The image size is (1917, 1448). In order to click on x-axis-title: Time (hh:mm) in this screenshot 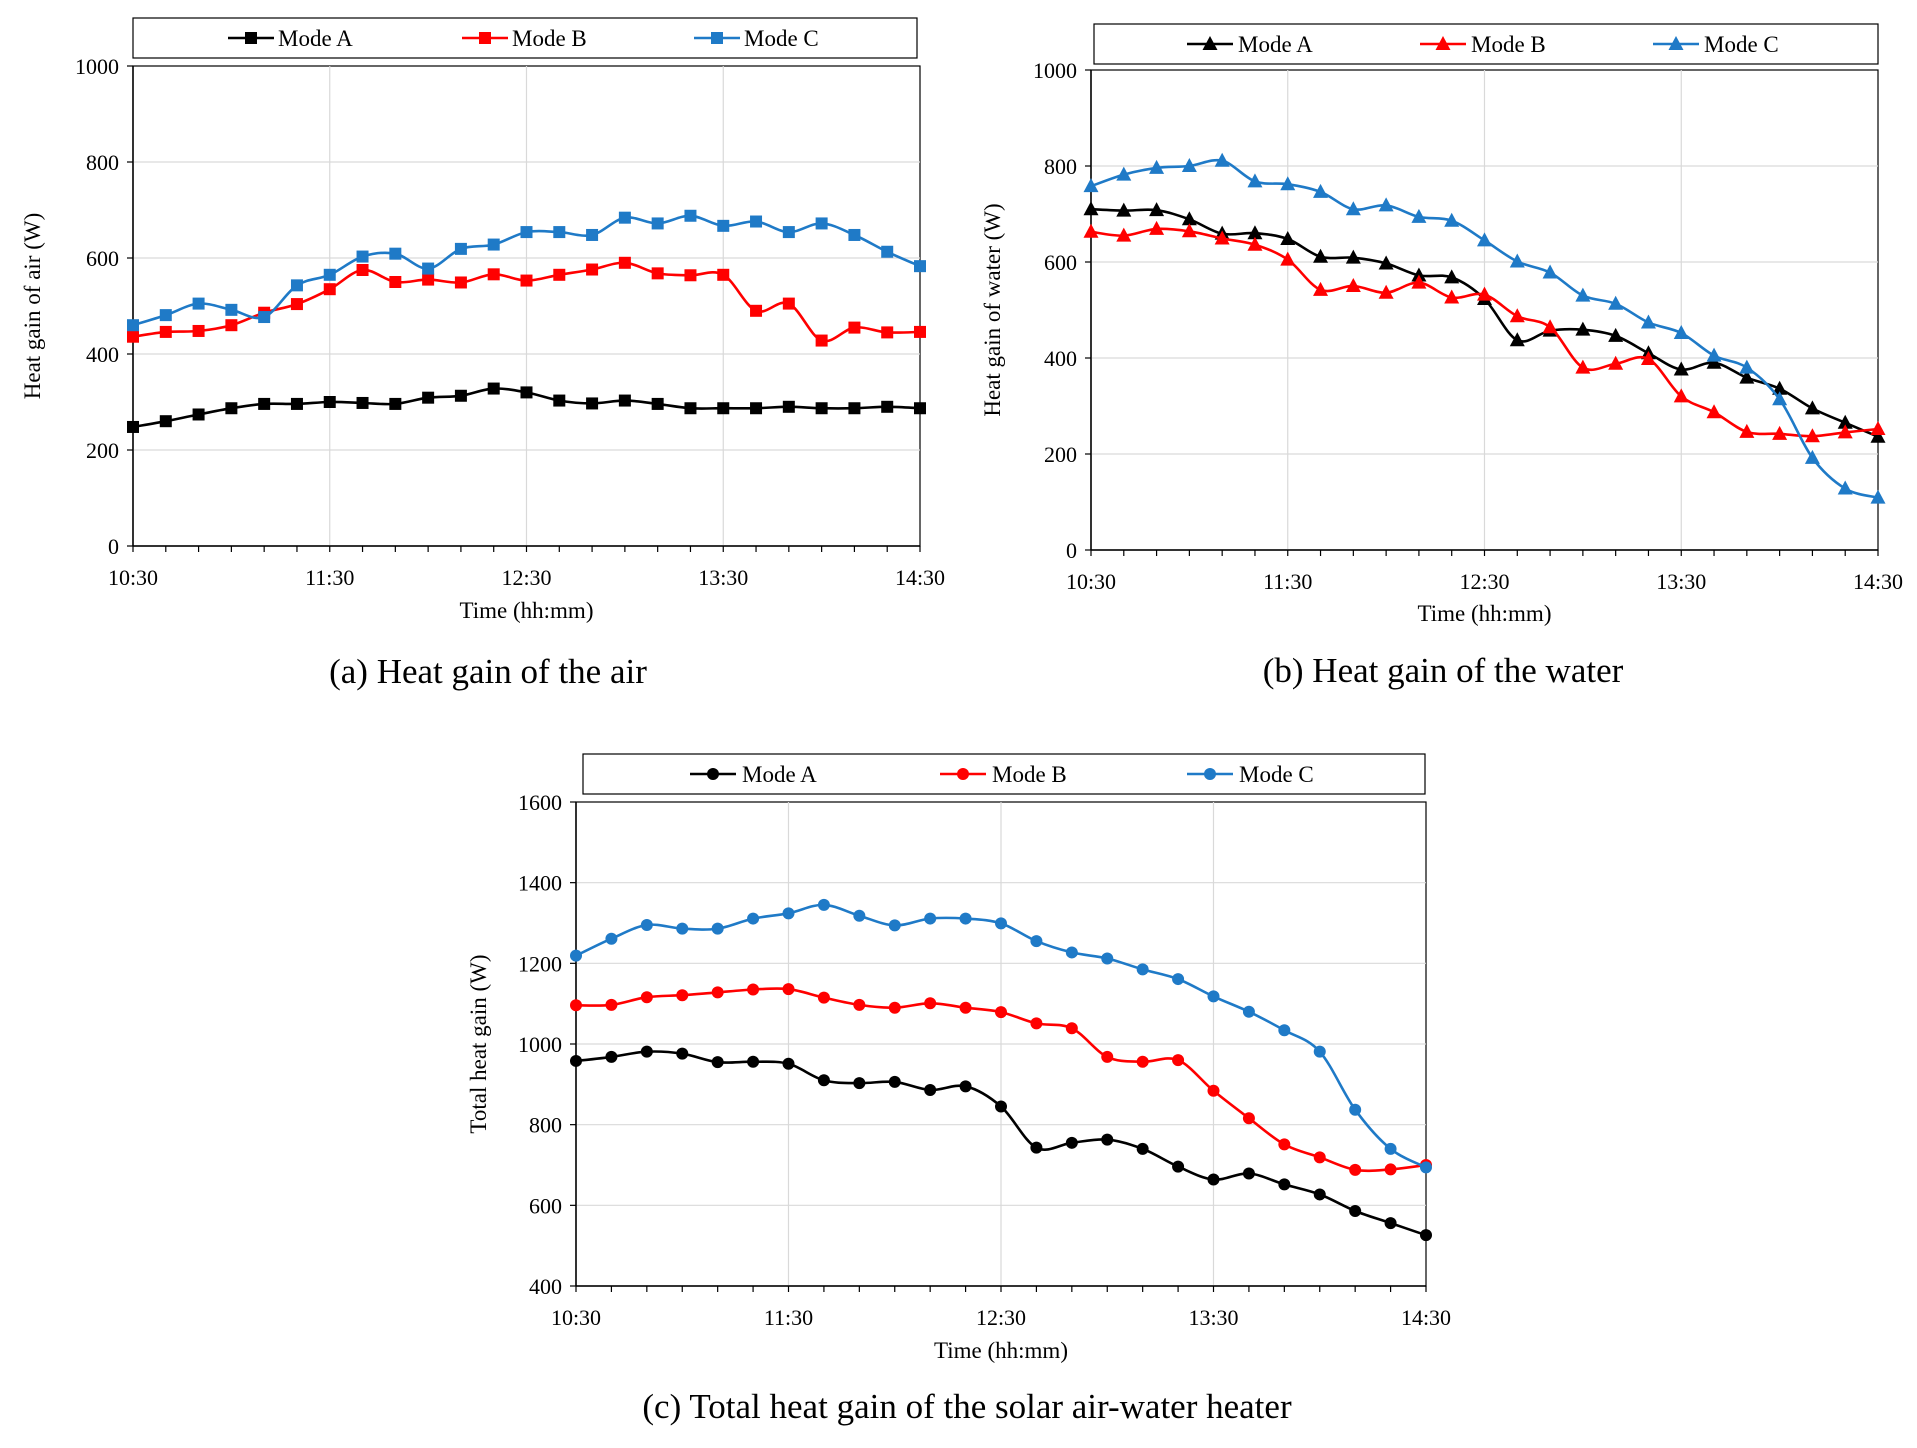, I will do `click(527, 610)`.